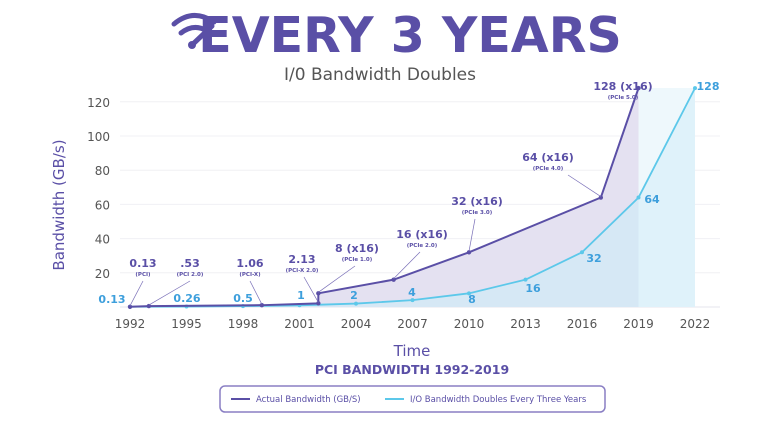  I want to click on y-tick-label: 60, so click(102, 205).